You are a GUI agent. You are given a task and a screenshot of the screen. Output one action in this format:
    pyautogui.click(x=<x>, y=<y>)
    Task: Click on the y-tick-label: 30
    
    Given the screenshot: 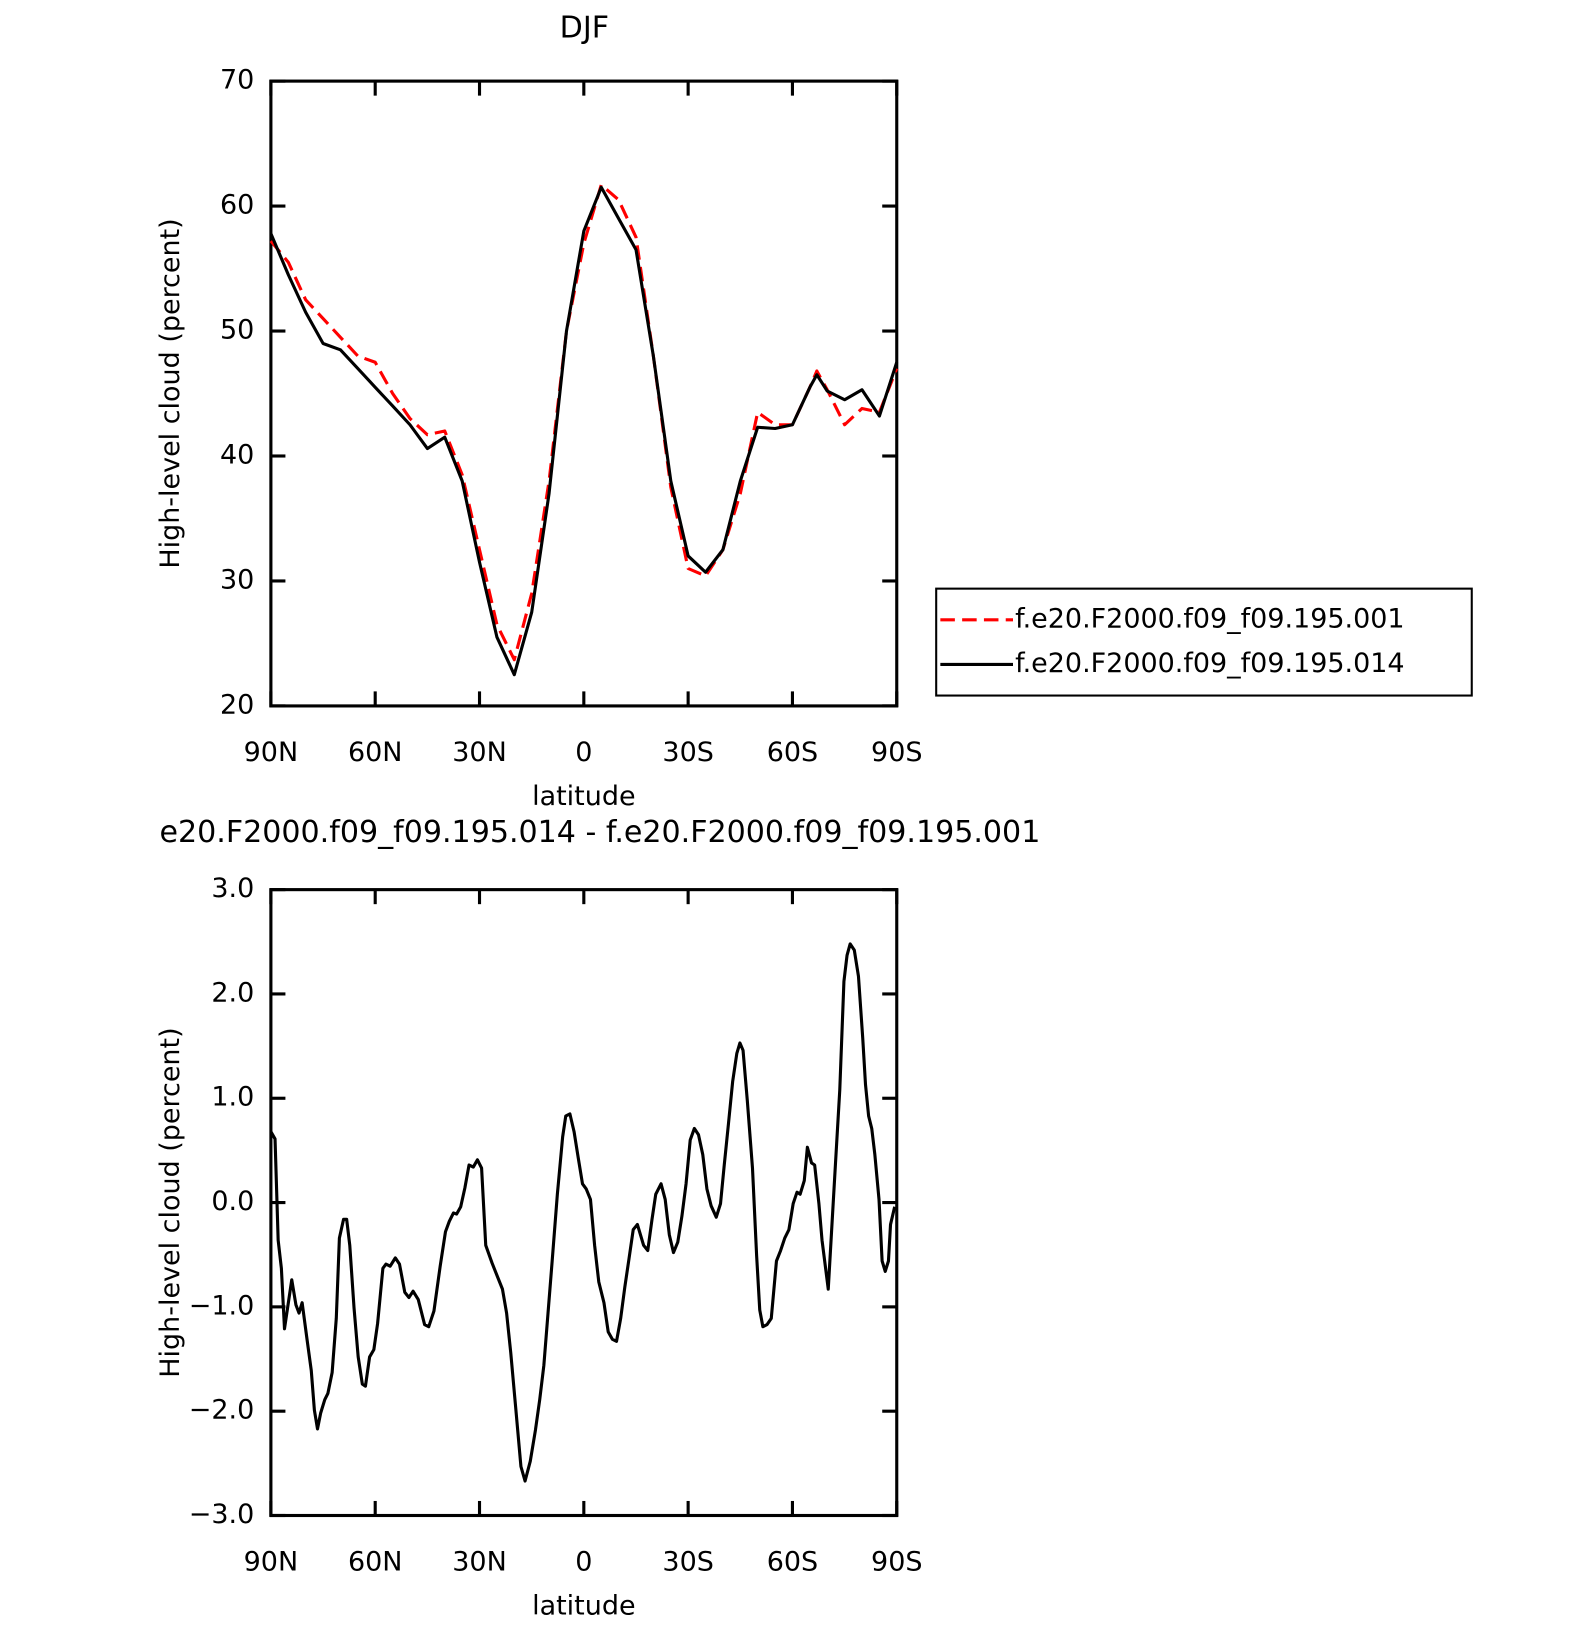 What is the action you would take?
    pyautogui.click(x=237, y=579)
    